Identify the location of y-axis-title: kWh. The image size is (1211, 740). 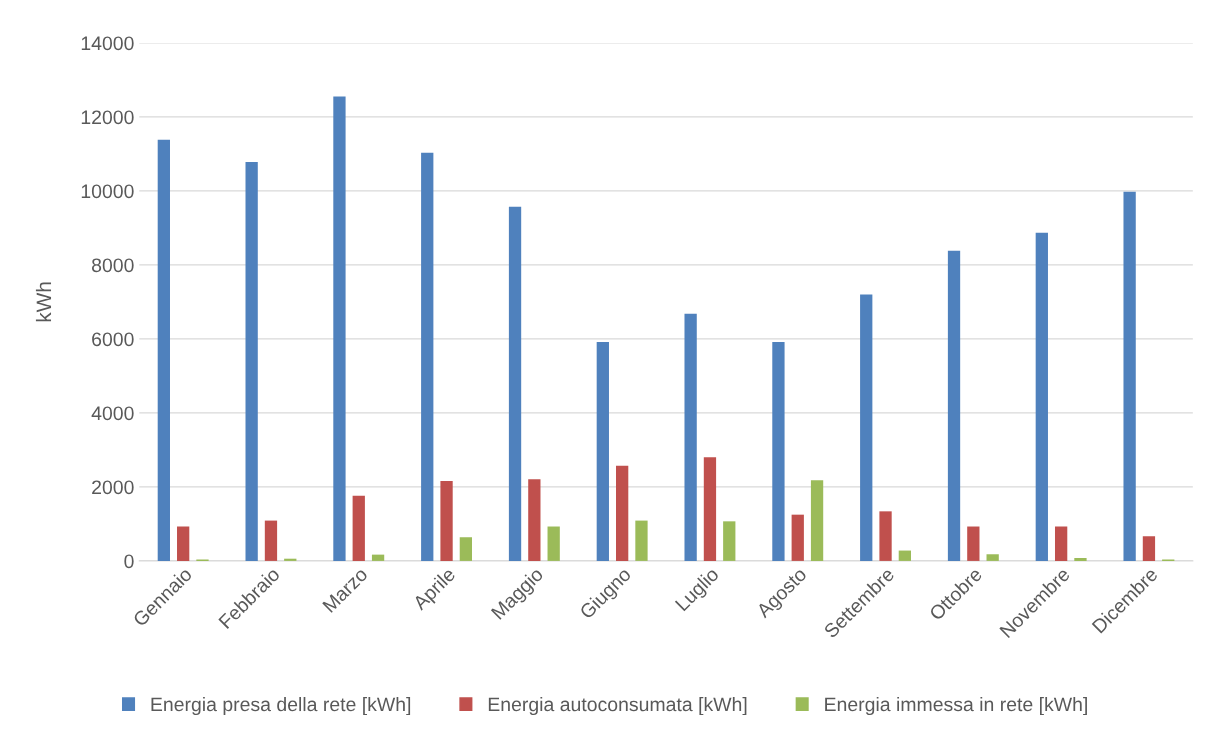
(43, 302).